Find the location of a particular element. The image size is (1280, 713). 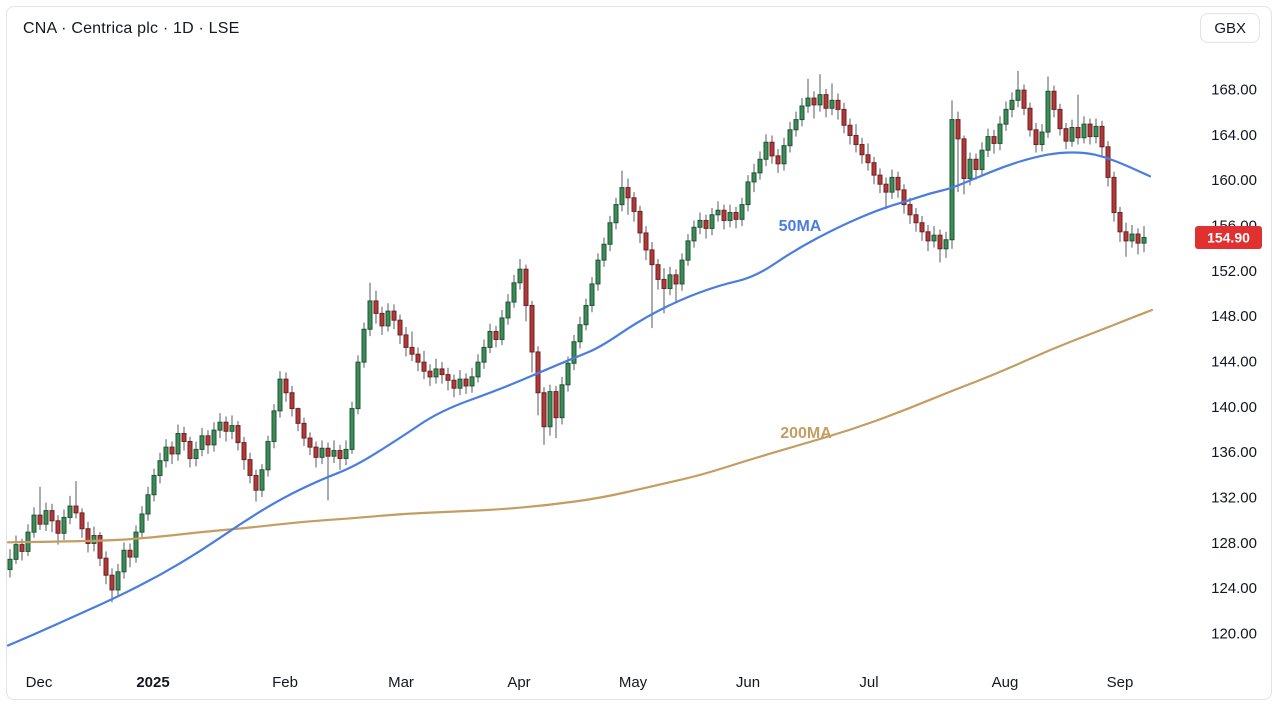

x-axis-tick: May is located at coordinates (633, 682).